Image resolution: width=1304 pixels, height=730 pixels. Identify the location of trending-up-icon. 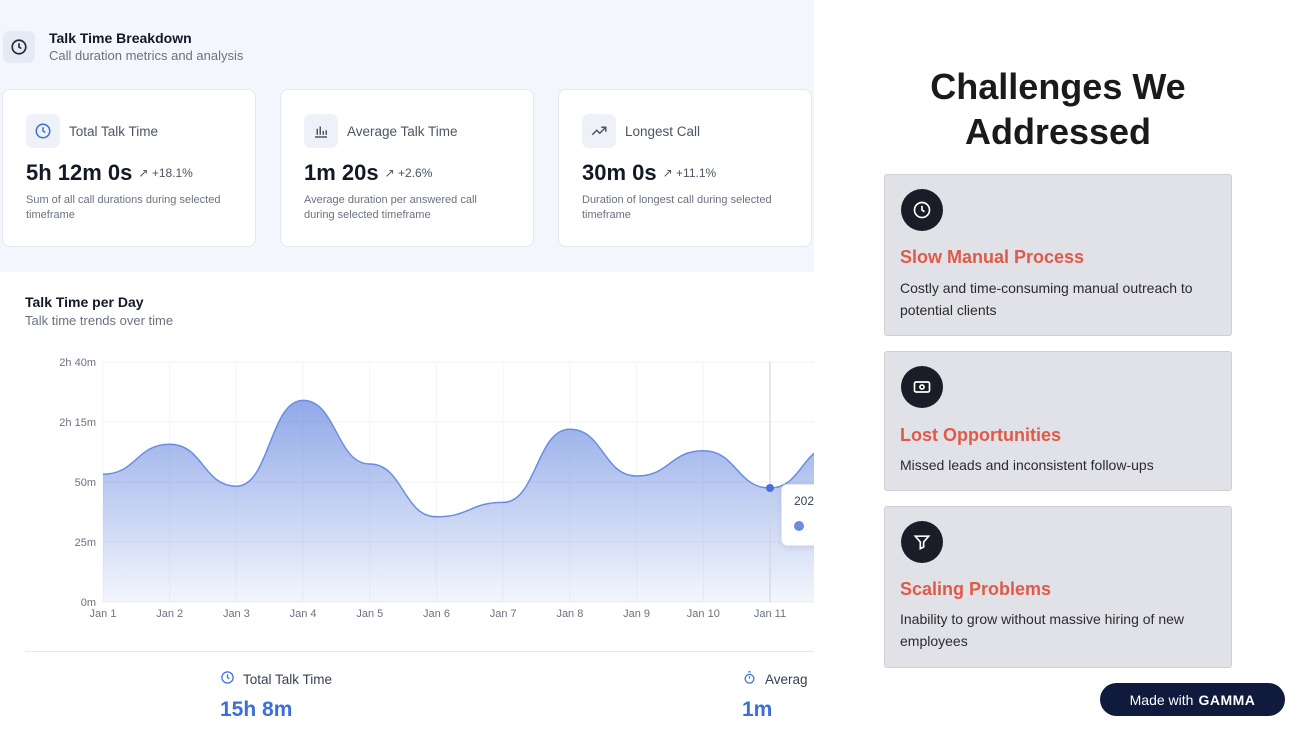
(599, 131).